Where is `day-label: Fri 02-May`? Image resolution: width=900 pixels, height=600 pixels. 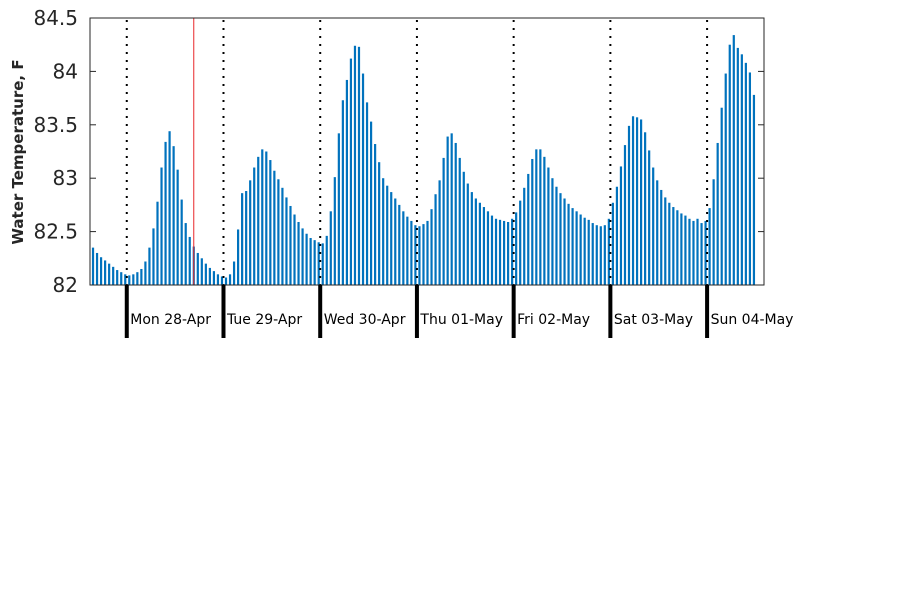
day-label: Fri 02-May is located at coordinates (553, 320).